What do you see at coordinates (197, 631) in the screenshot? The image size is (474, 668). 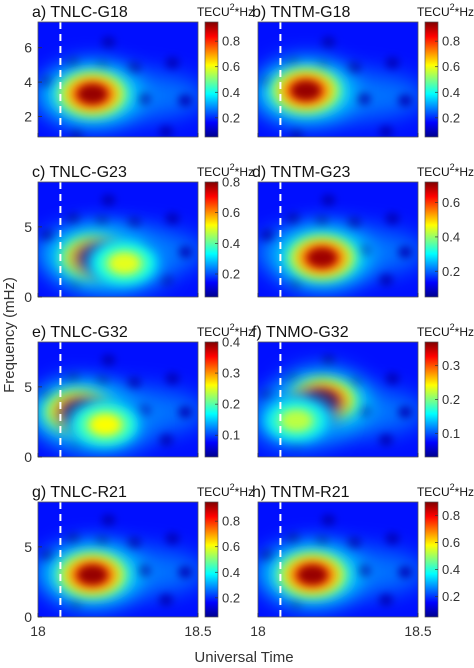 I see `x-tick-label: 18.5` at bounding box center [197, 631].